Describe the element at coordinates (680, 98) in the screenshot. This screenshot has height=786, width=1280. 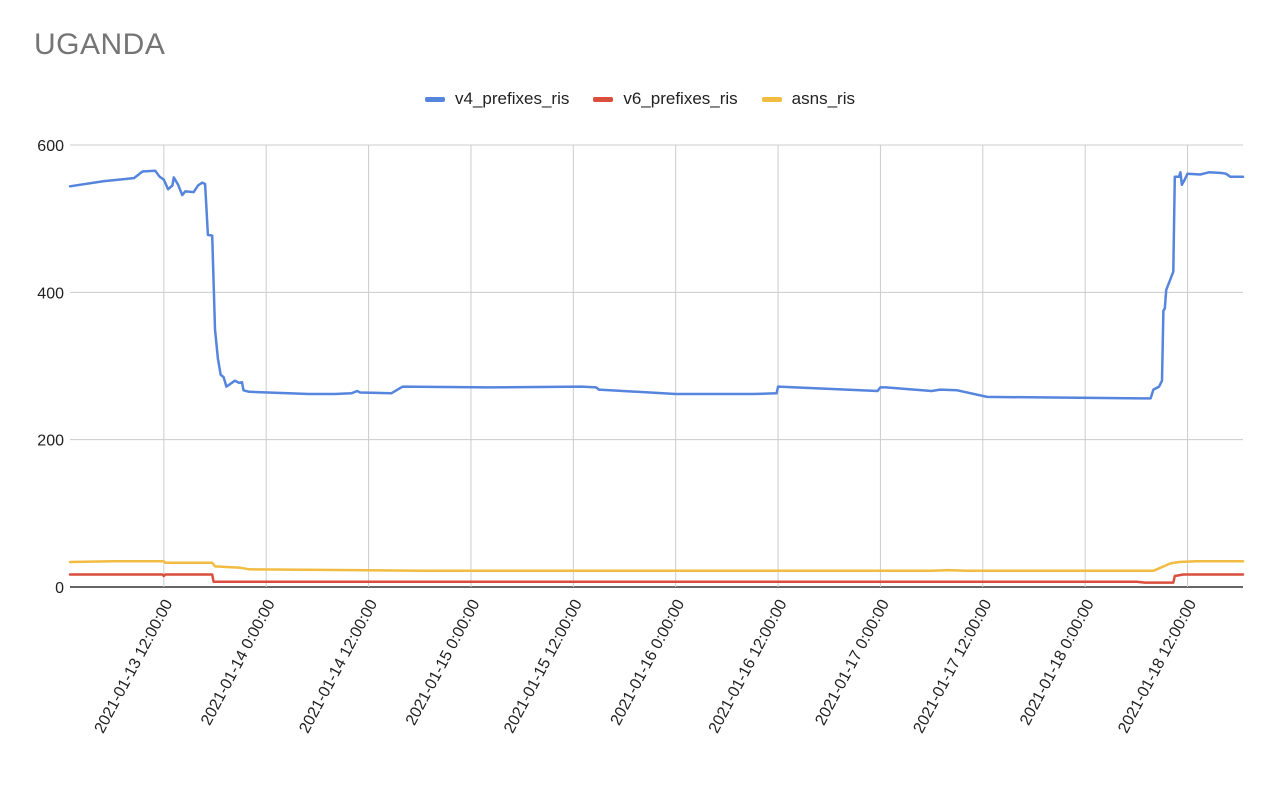
I see `legend-label-v6: v6_prefixes_ris` at that location.